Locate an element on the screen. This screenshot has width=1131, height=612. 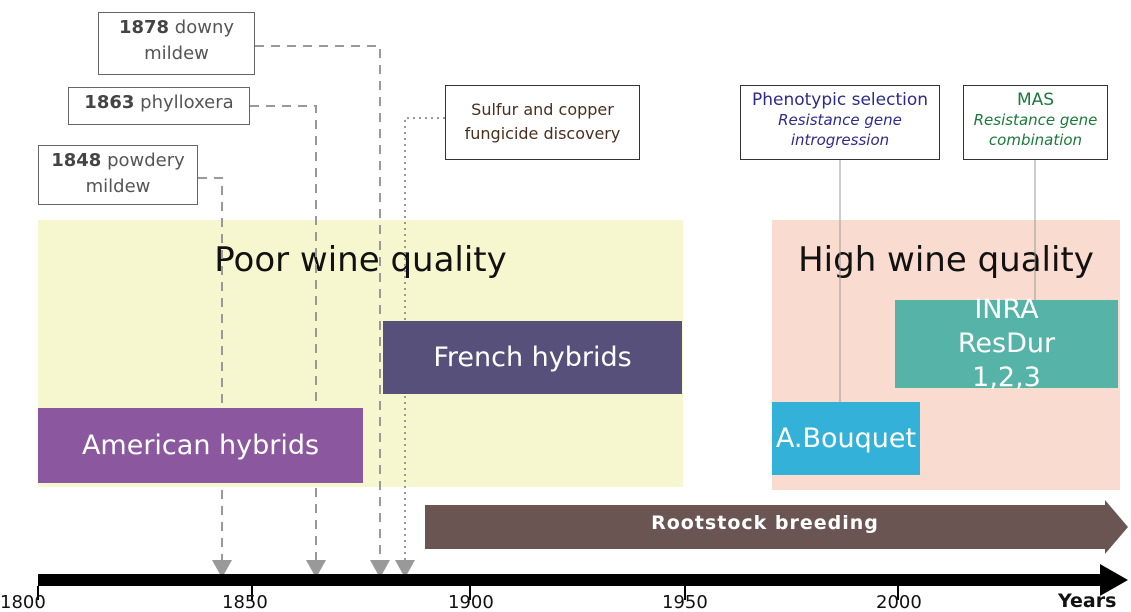
event-label: phylloxera is located at coordinates (187, 102).